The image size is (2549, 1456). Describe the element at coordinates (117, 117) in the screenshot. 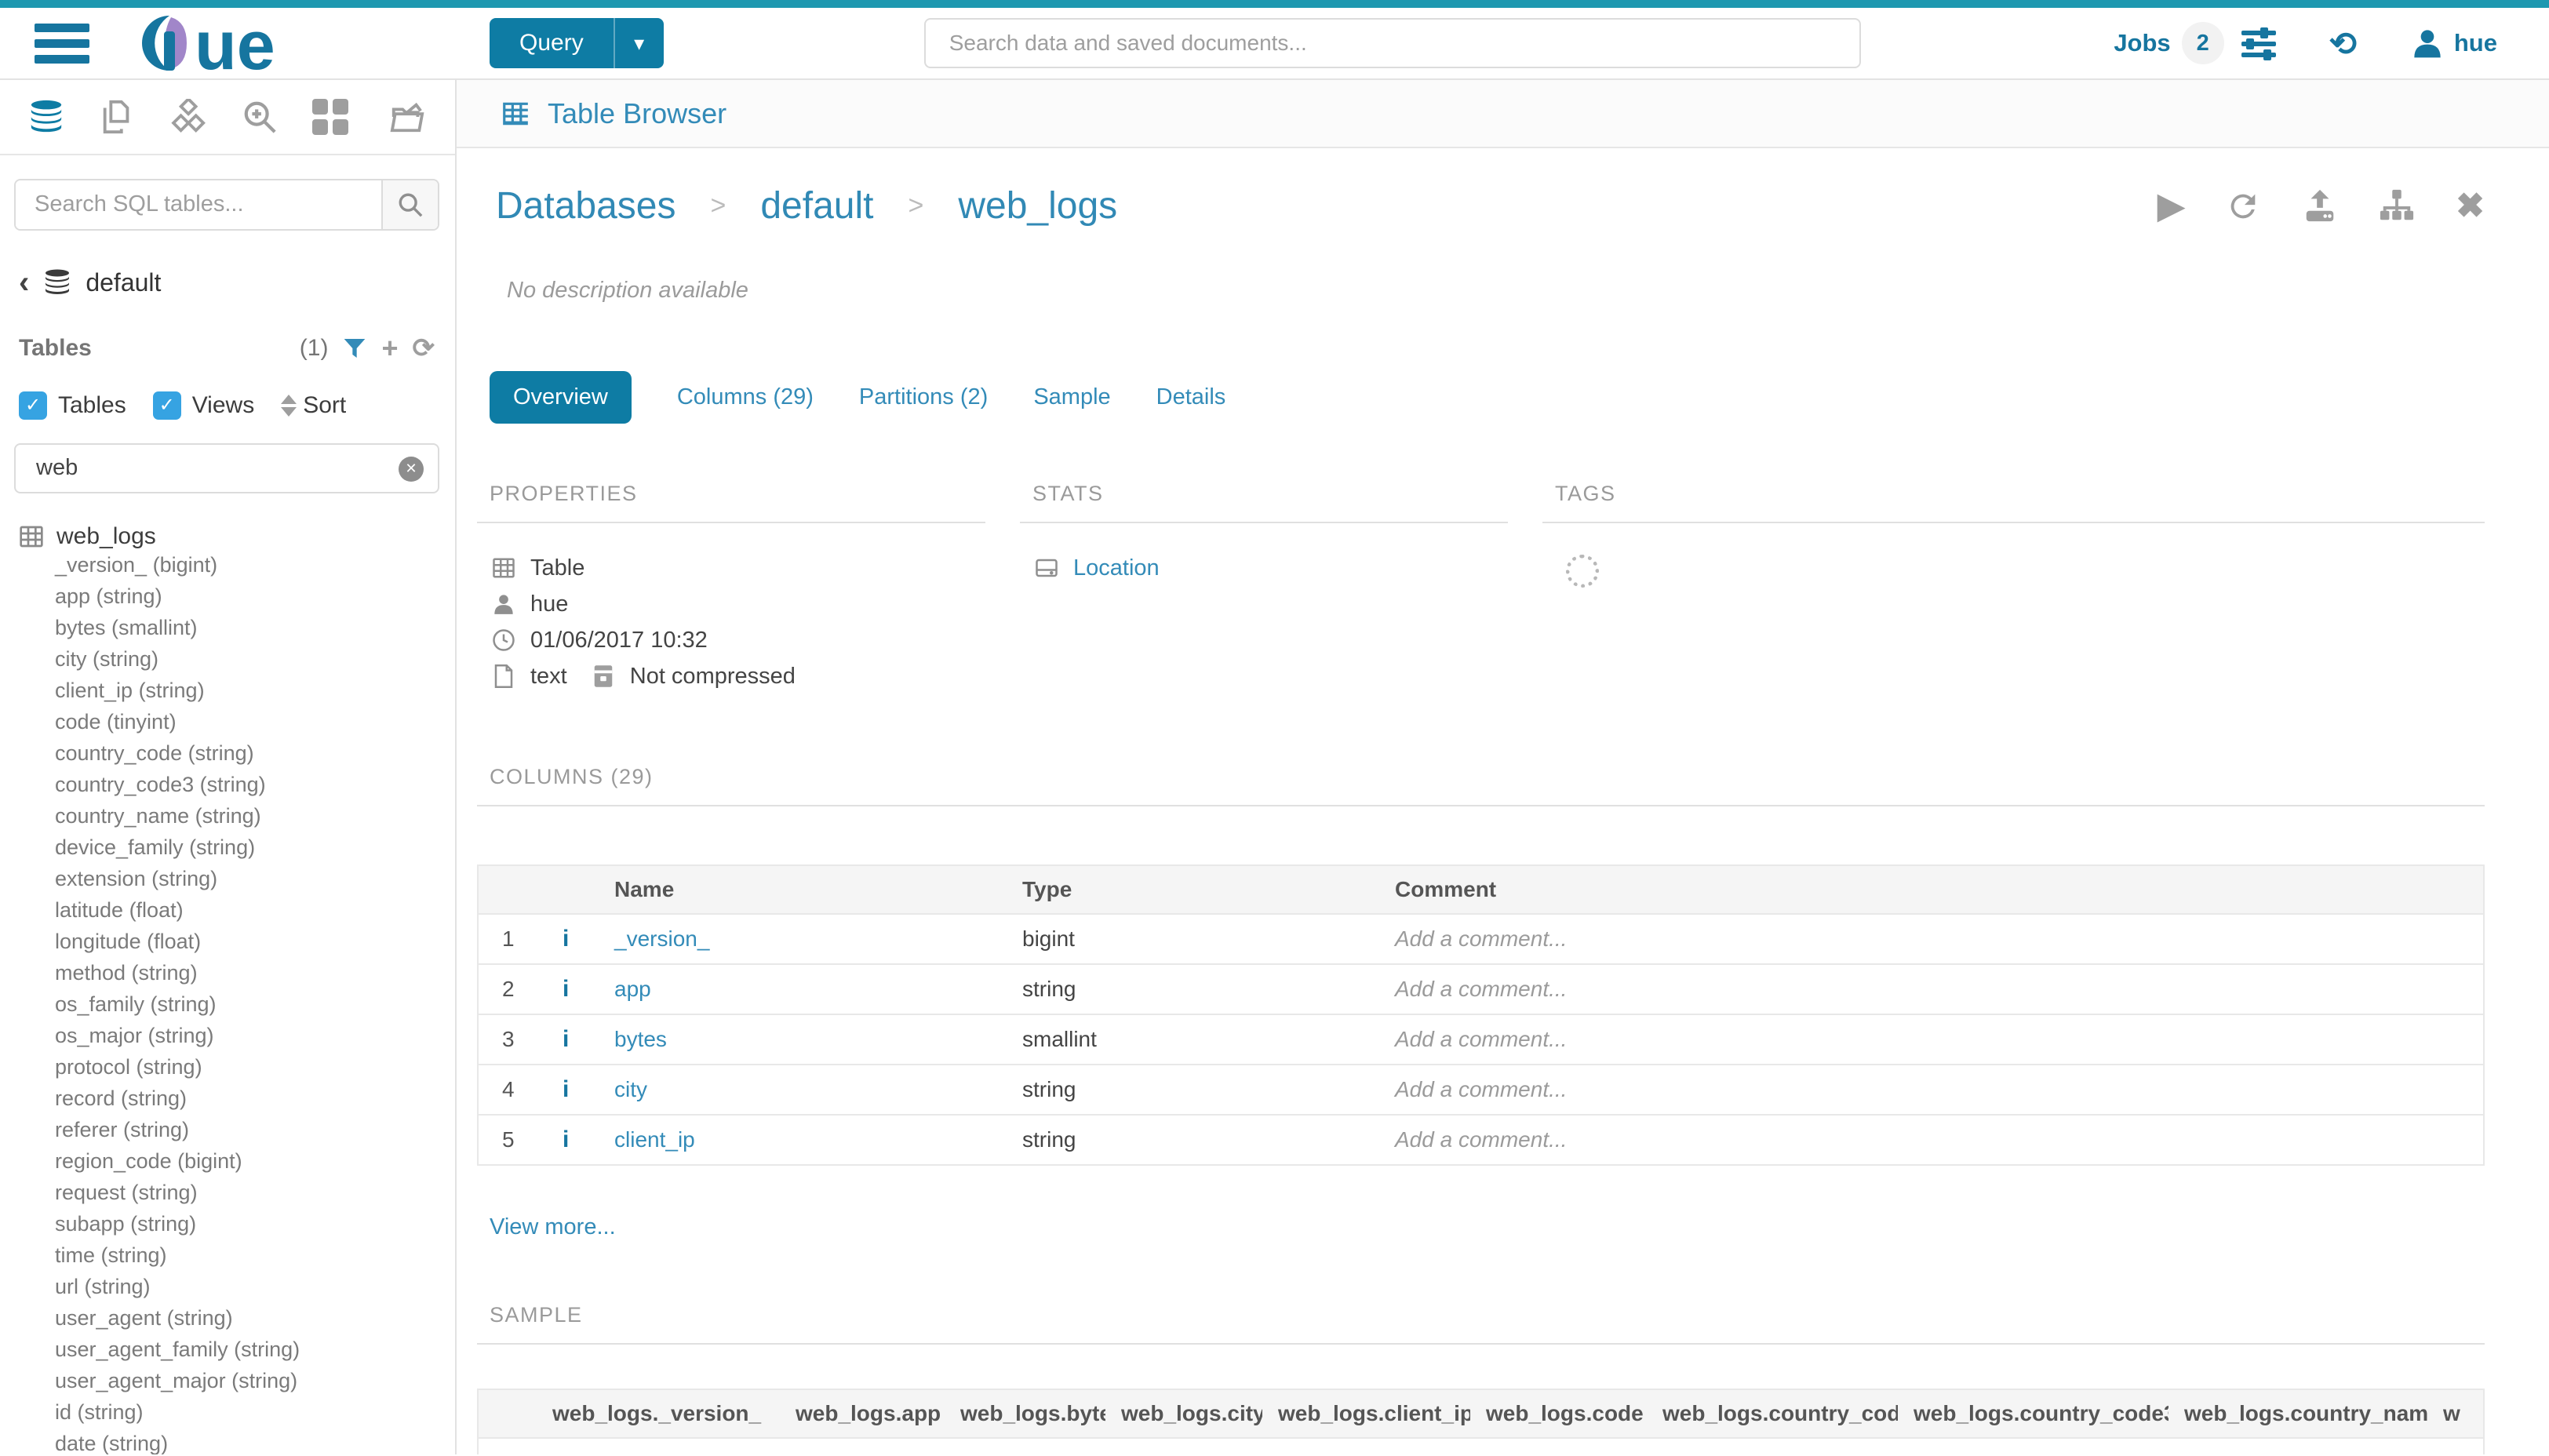

I see `assist-documents-icon` at that location.